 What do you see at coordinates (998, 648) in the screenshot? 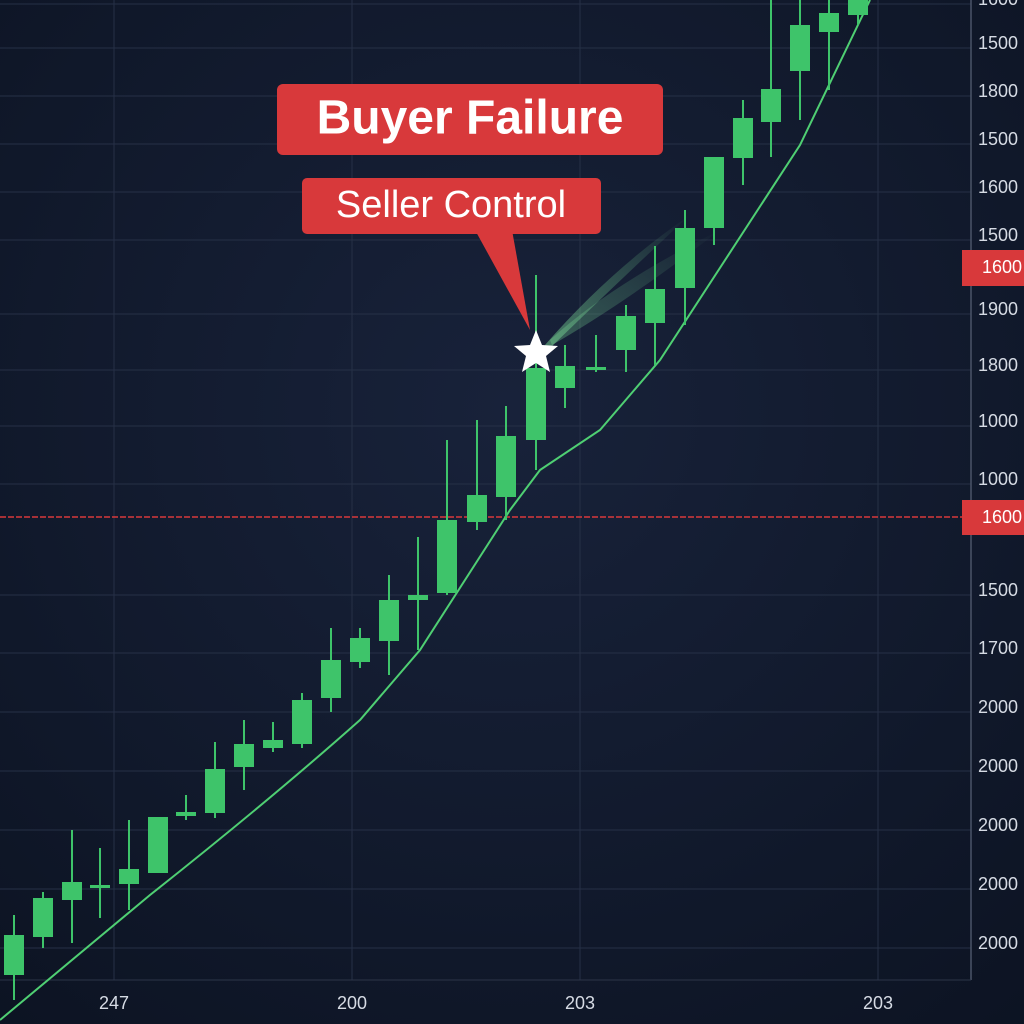
I see `y-tick-label: 1700` at bounding box center [998, 648].